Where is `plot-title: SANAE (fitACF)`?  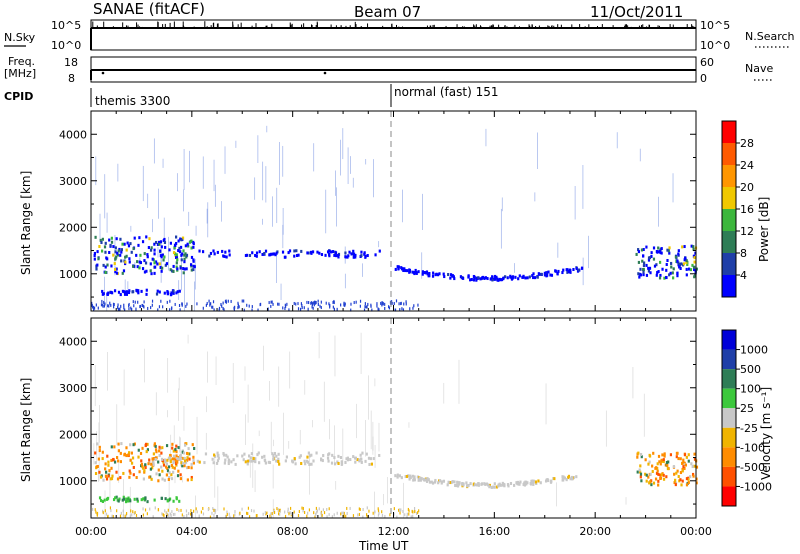 plot-title: SANAE (fitACF) is located at coordinates (149, 9).